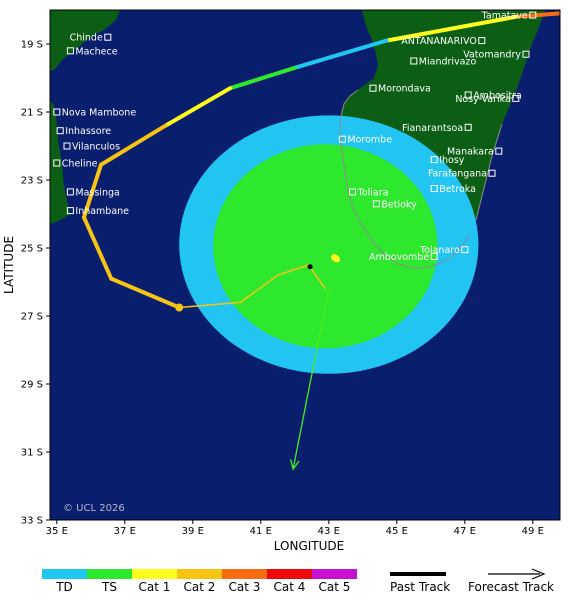  I want to click on x-tick-label: 35 E, so click(57, 531).